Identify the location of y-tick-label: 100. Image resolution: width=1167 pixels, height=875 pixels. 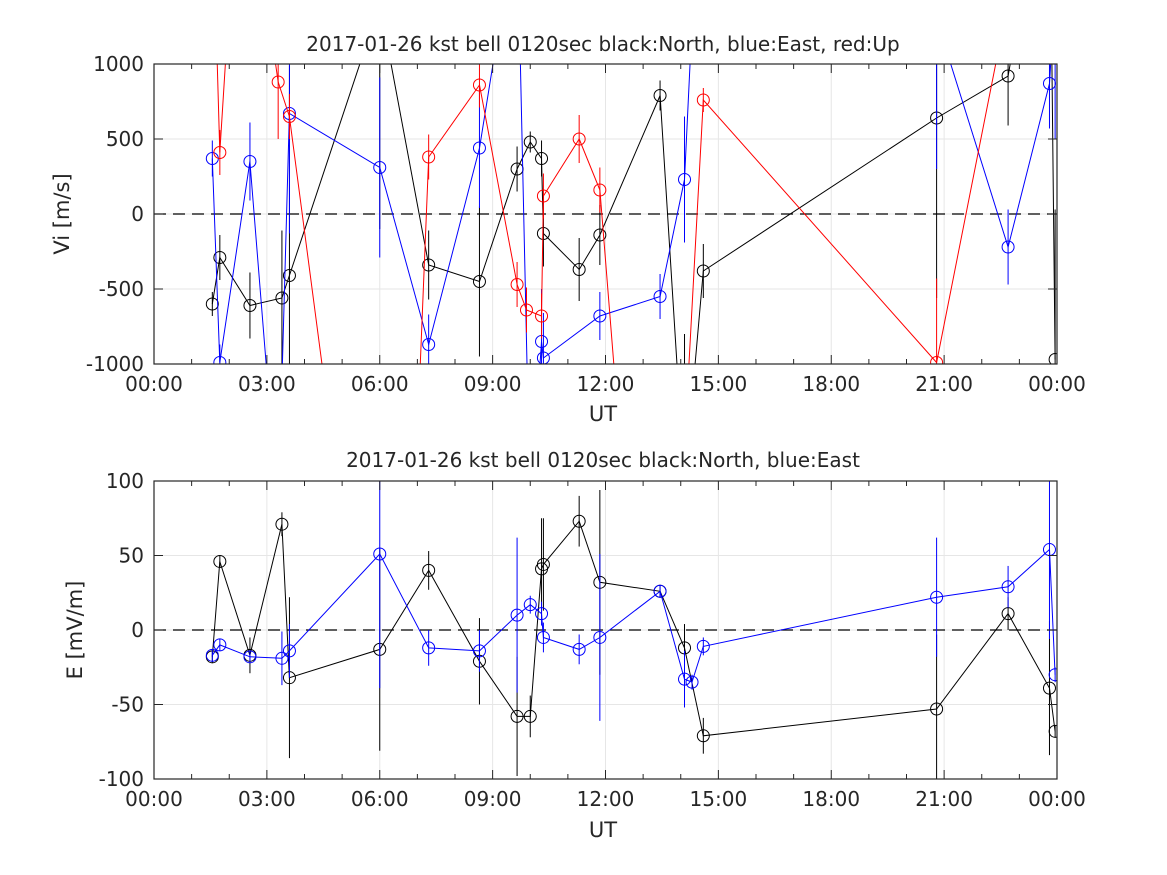
(125, 481).